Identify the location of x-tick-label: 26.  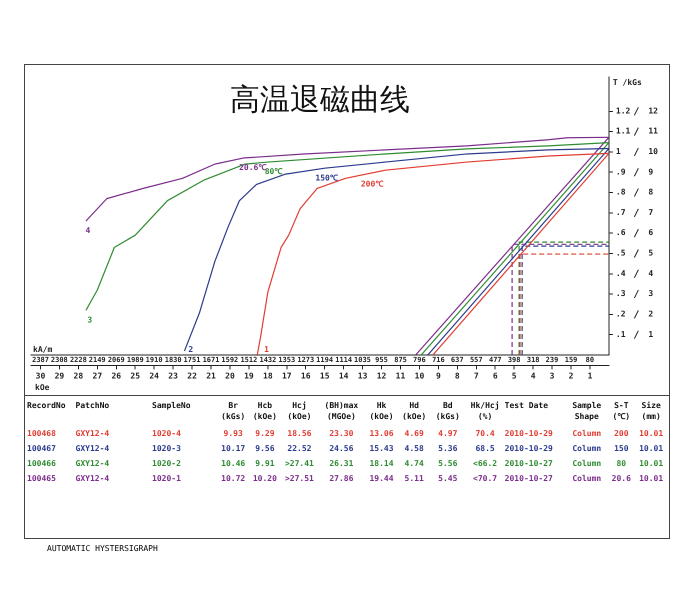
(116, 375).